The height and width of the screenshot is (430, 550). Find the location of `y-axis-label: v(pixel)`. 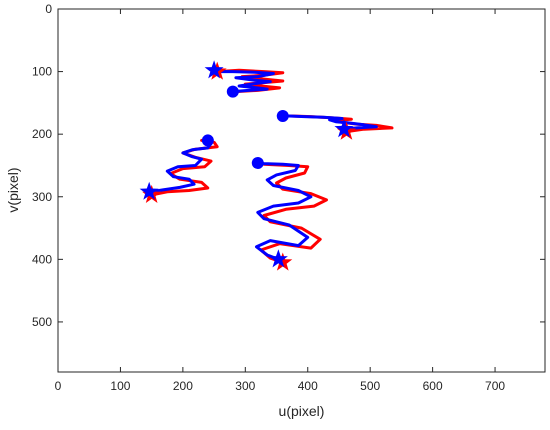

y-axis-label: v(pixel) is located at coordinates (13, 189).